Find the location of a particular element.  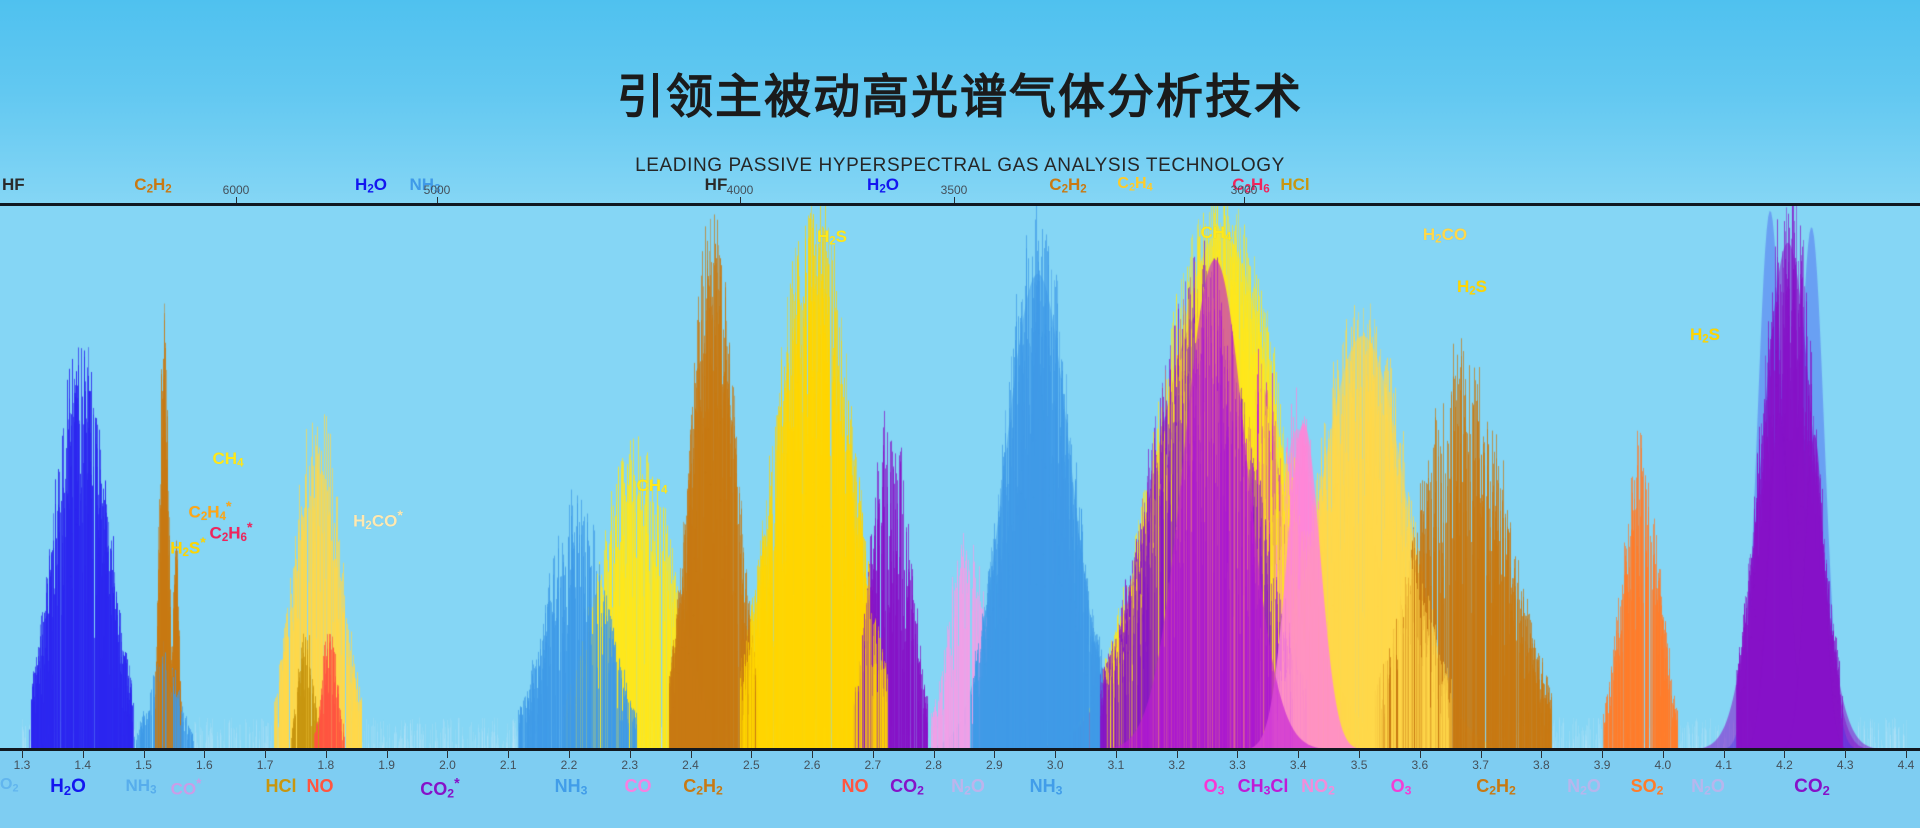

bottom-gas-label-co2: CO2* is located at coordinates (440, 788).